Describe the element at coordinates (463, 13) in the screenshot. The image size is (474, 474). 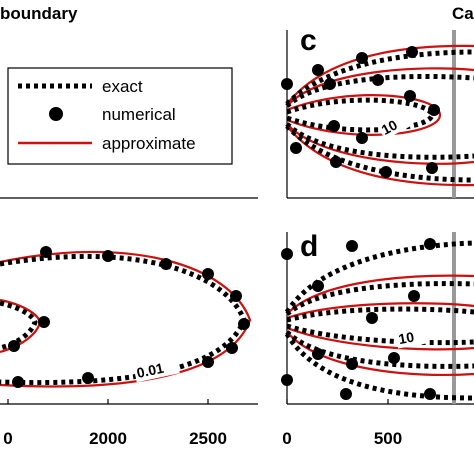
I see `header-right: Ca` at that location.